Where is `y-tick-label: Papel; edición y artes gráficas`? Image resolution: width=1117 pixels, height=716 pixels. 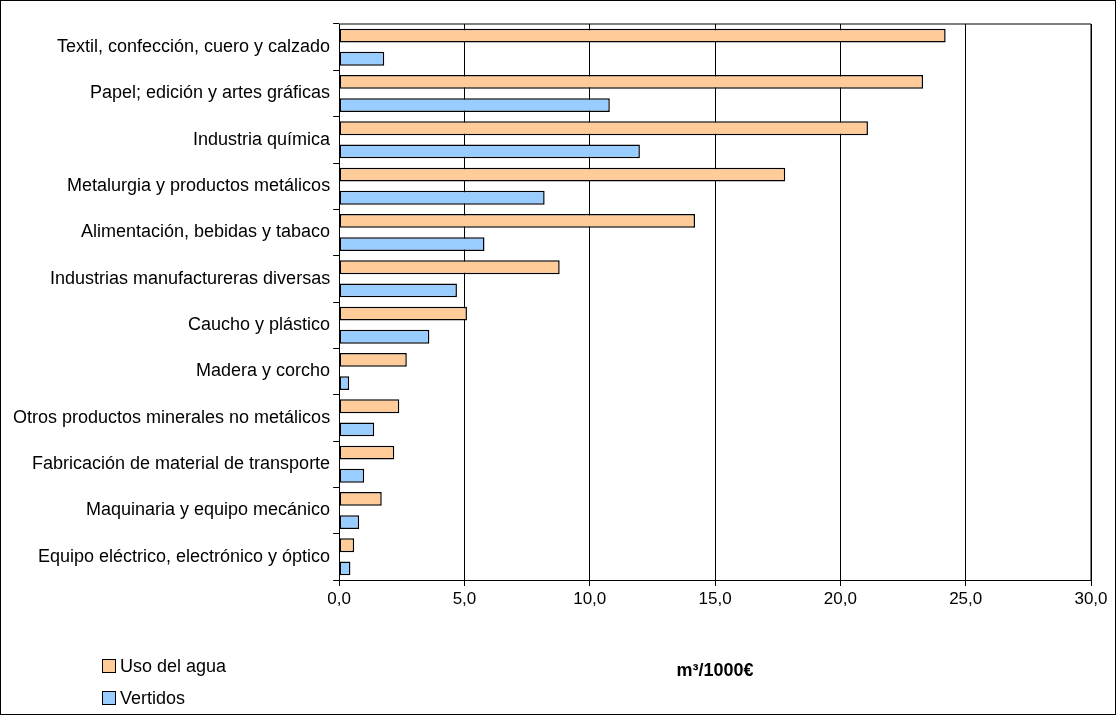 y-tick-label: Papel; edición y artes gráficas is located at coordinates (210, 92).